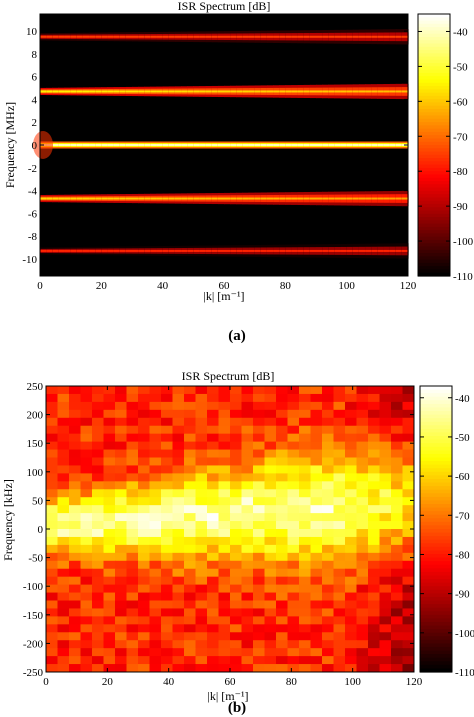  What do you see at coordinates (38, 501) in the screenshot?
I see `chart-b-y-tick-label: 50` at bounding box center [38, 501].